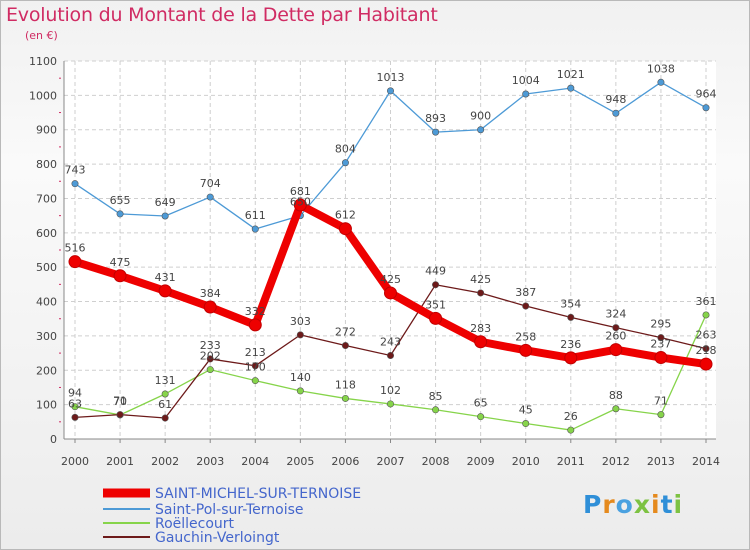  Describe the element at coordinates (43, 95) in the screenshot. I see `y-tick-label: 1000` at that location.